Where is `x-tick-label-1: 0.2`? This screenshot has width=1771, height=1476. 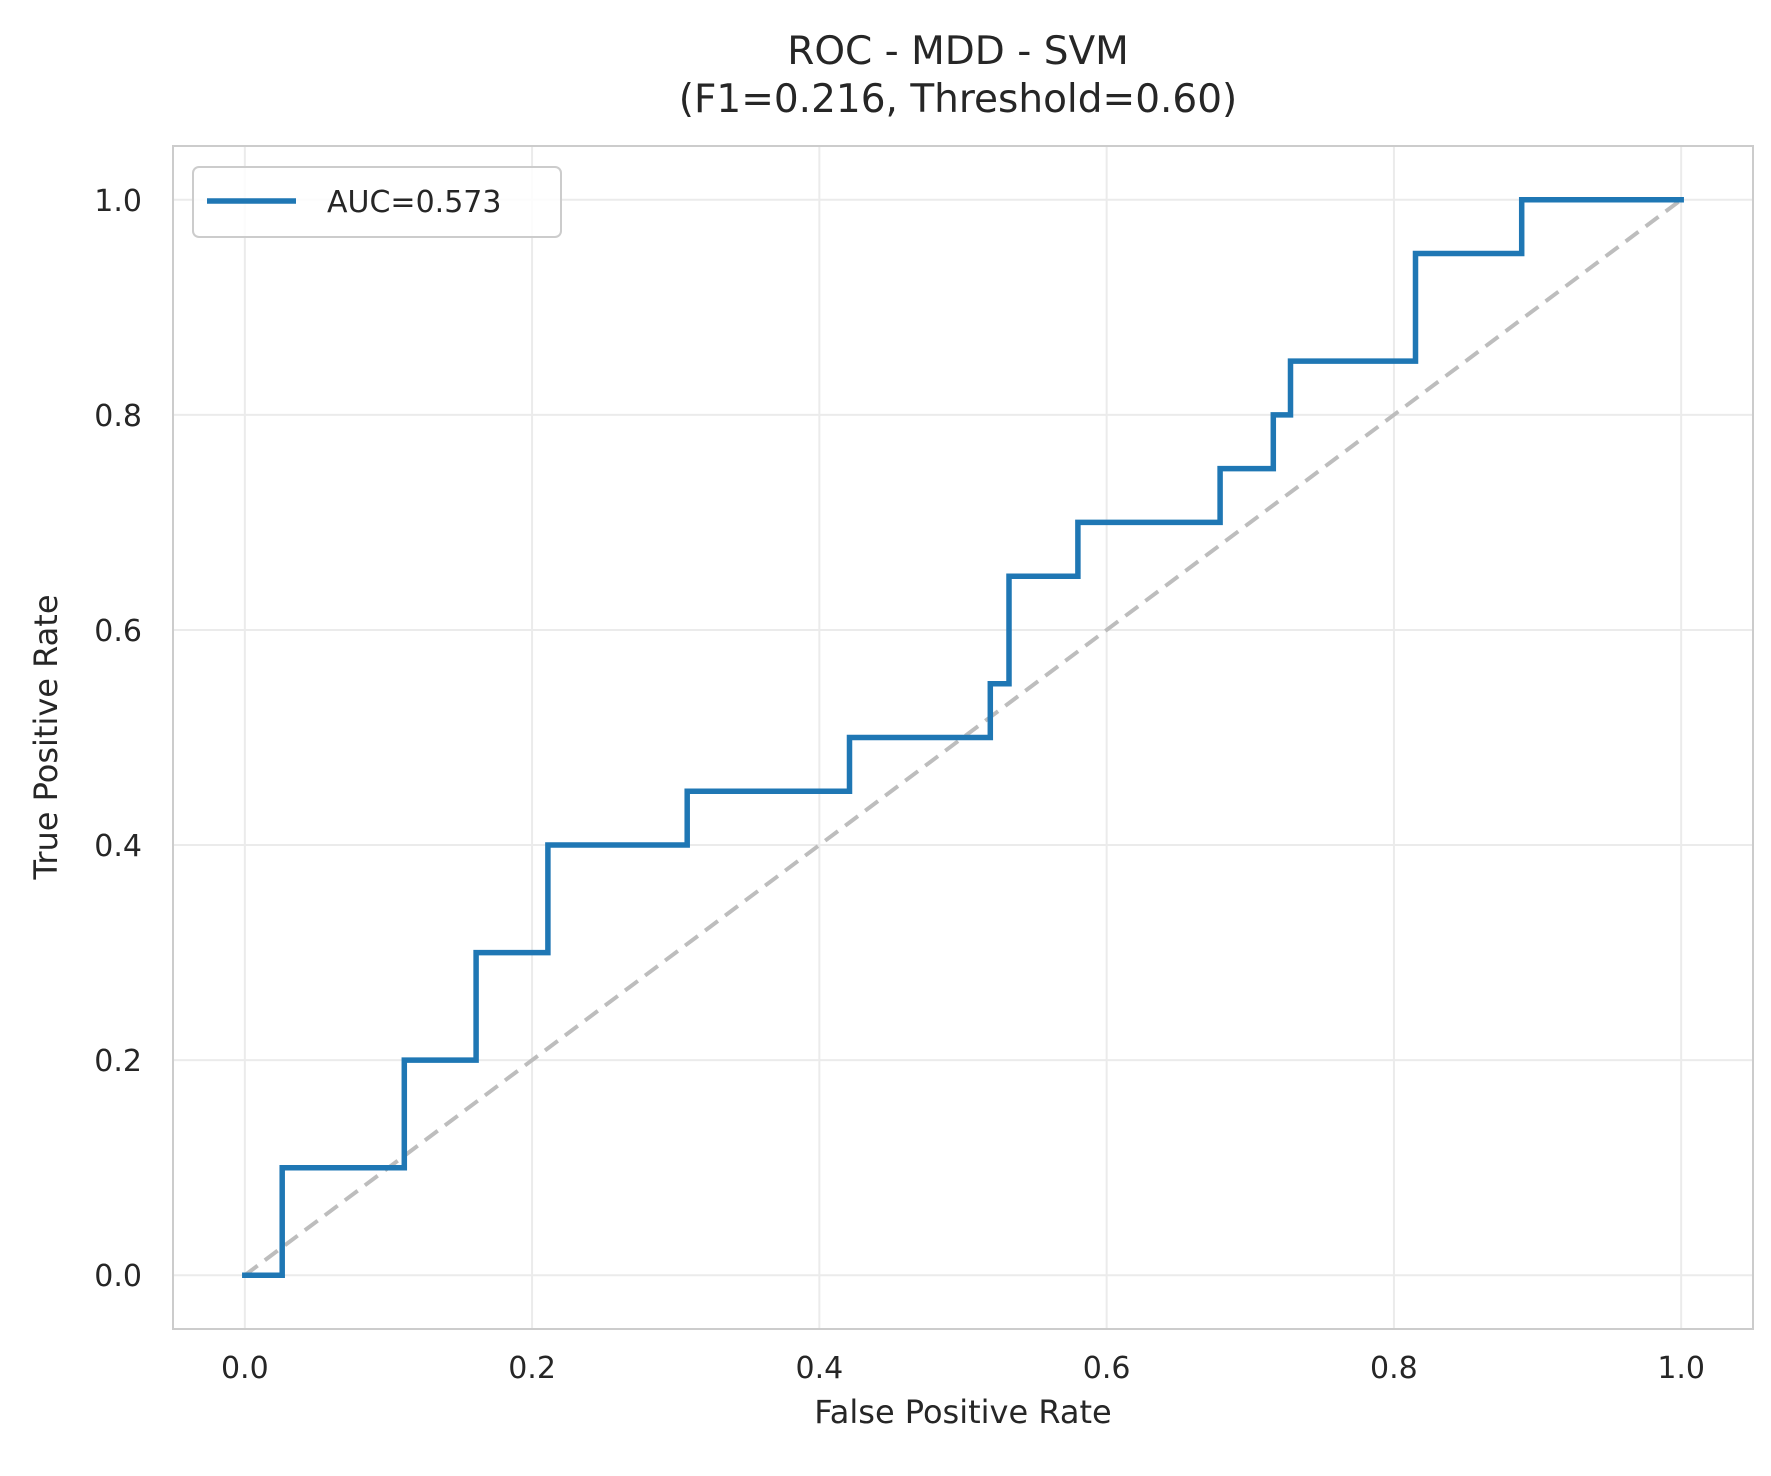
x-tick-label-1: 0.2 is located at coordinates (532, 1368).